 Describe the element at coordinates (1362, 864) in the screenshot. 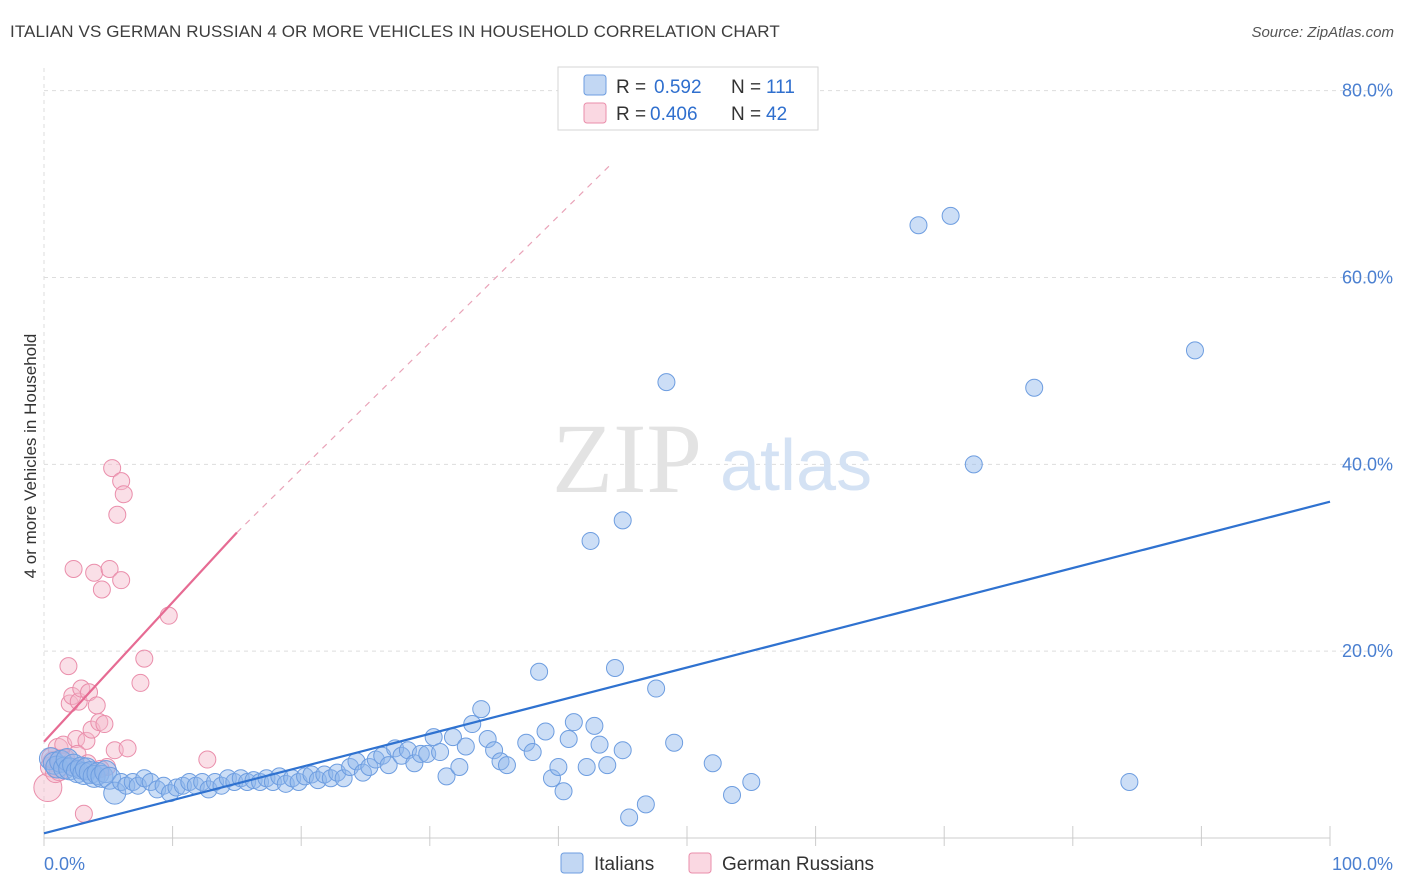

I see `x-tick-label-max: 100.0%` at that location.